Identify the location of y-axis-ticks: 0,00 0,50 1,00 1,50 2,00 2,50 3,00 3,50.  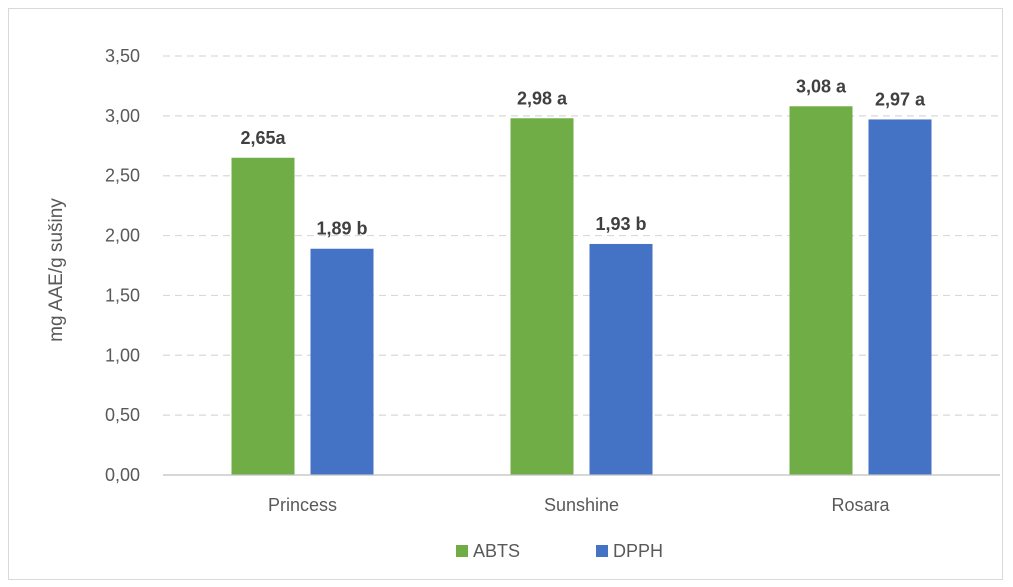
(122, 265).